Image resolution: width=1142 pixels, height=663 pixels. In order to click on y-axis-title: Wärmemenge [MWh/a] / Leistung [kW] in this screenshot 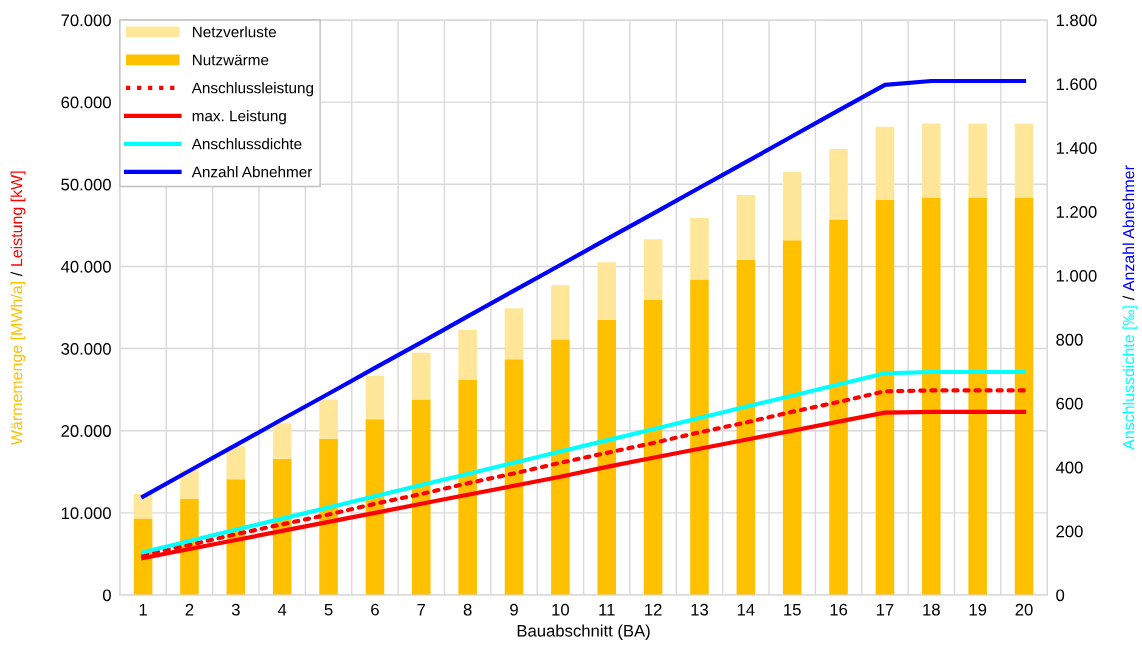, I will do `click(18, 308)`.